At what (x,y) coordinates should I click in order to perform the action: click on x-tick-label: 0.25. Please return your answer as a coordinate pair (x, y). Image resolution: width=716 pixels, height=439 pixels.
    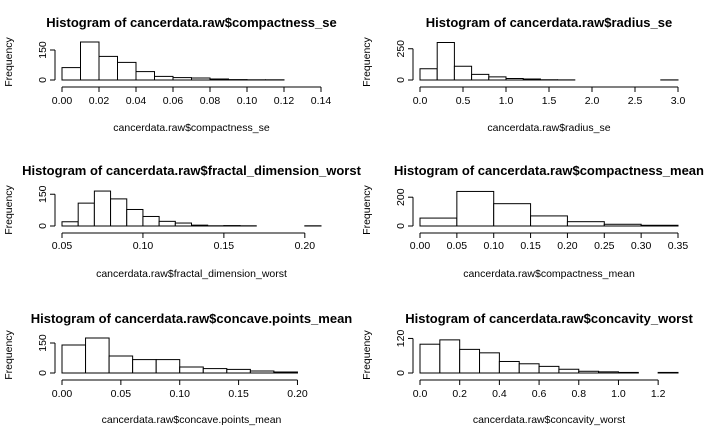
    Looking at the image, I should click on (604, 246).